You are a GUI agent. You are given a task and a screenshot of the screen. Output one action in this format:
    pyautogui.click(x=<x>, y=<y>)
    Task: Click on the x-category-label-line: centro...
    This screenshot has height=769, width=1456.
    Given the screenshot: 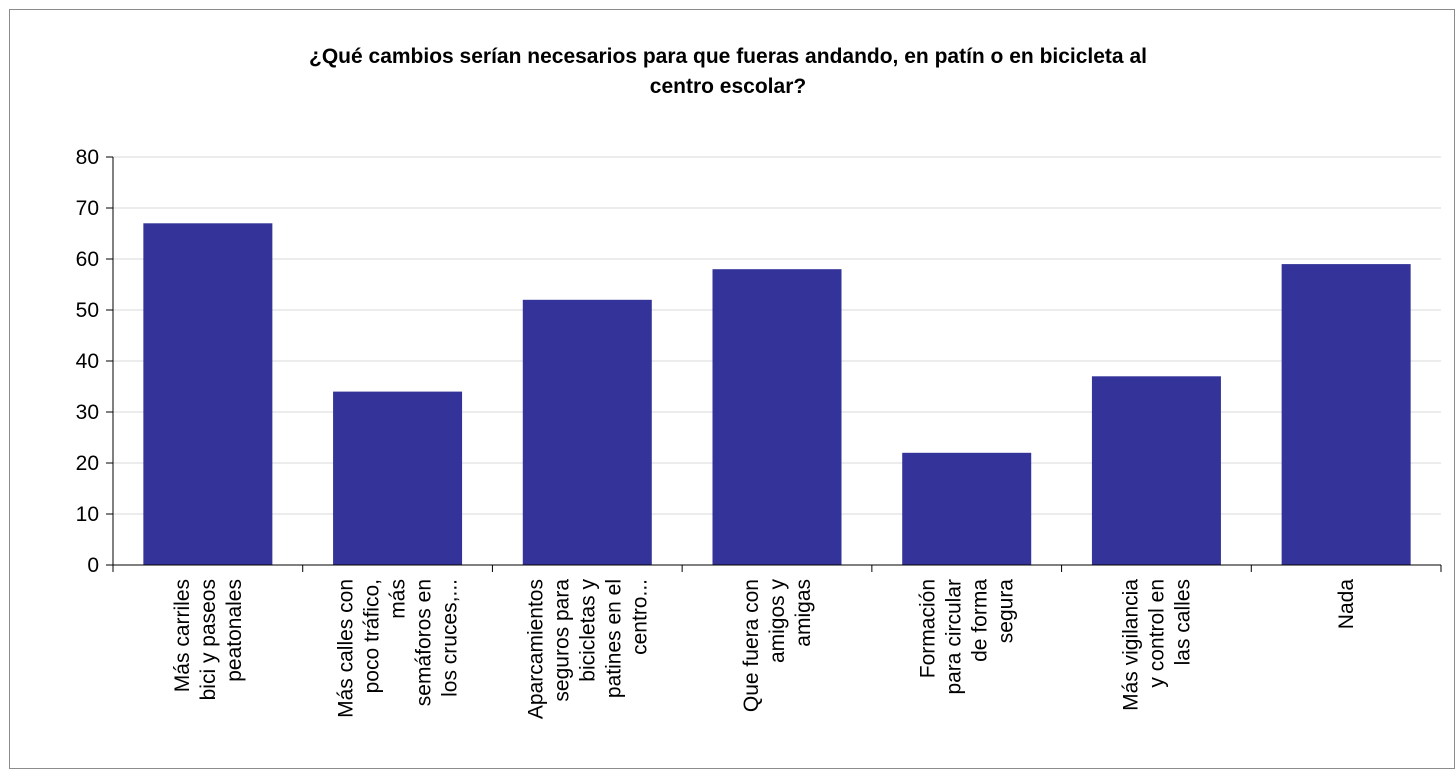 What is the action you would take?
    pyautogui.click(x=639, y=617)
    